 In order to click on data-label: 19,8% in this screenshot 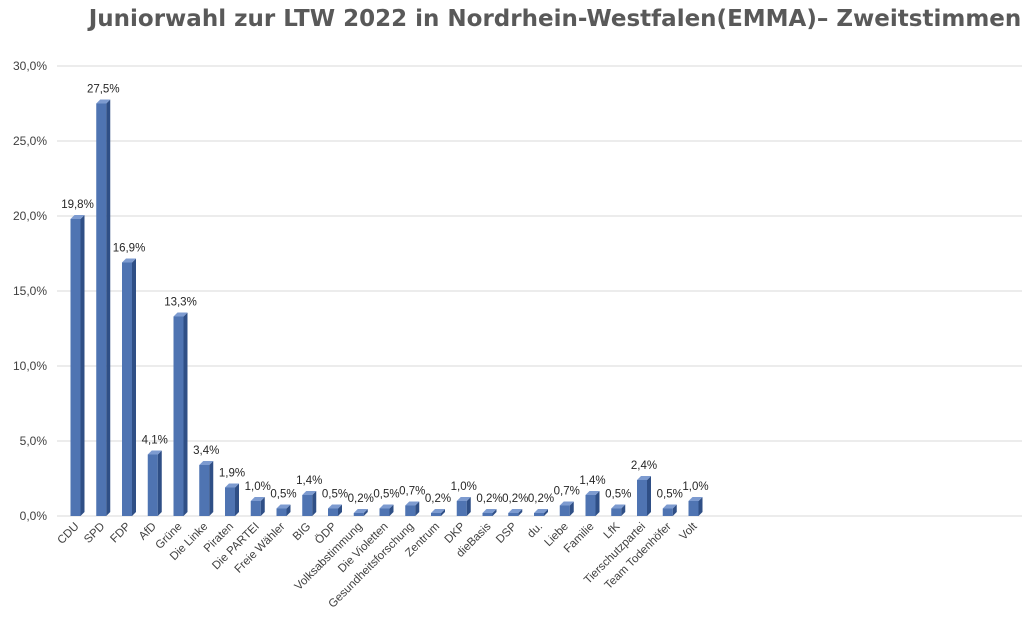, I will do `click(77, 205)`.